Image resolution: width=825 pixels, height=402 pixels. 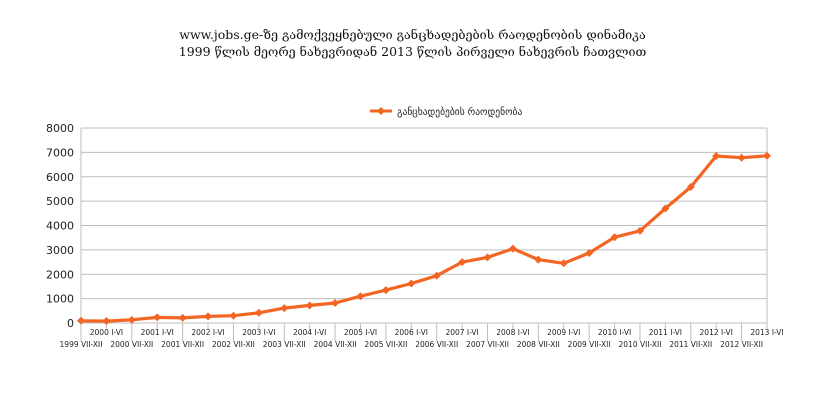 What do you see at coordinates (60, 299) in the screenshot?
I see `y-tick-label: 1000` at bounding box center [60, 299].